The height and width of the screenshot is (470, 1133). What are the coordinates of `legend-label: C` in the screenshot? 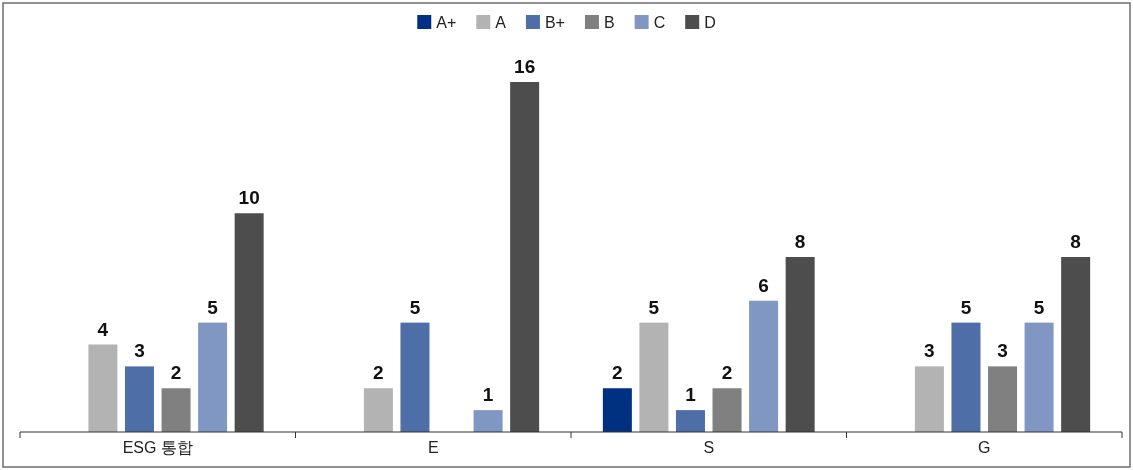 It's located at (659, 22).